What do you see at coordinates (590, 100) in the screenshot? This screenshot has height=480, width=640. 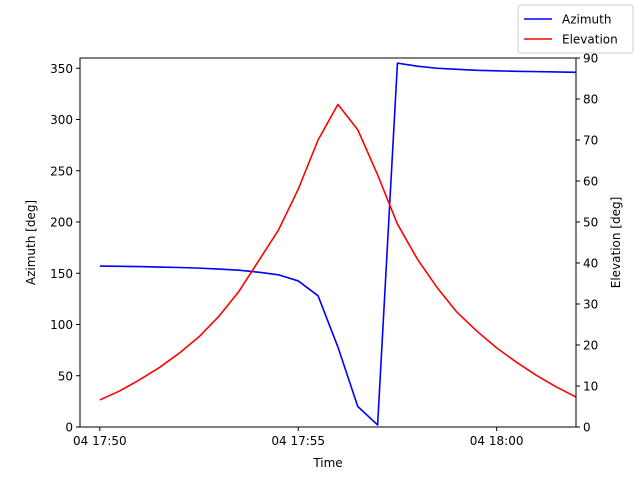 I see `y-right-tick-label: 80` at bounding box center [590, 100].